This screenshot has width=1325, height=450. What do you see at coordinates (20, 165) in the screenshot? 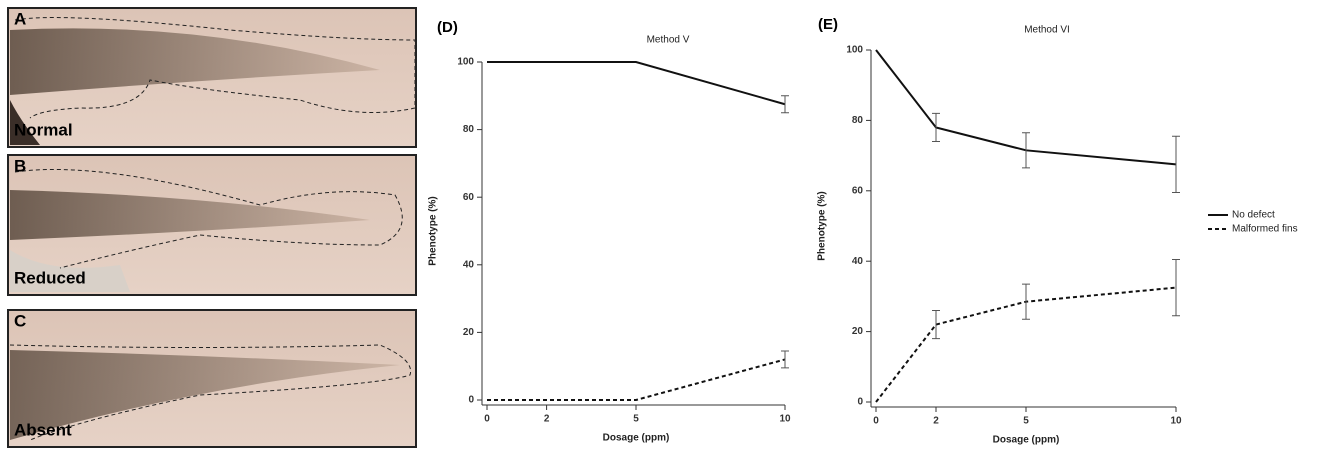
I see `photo-letter: B` at bounding box center [20, 165].